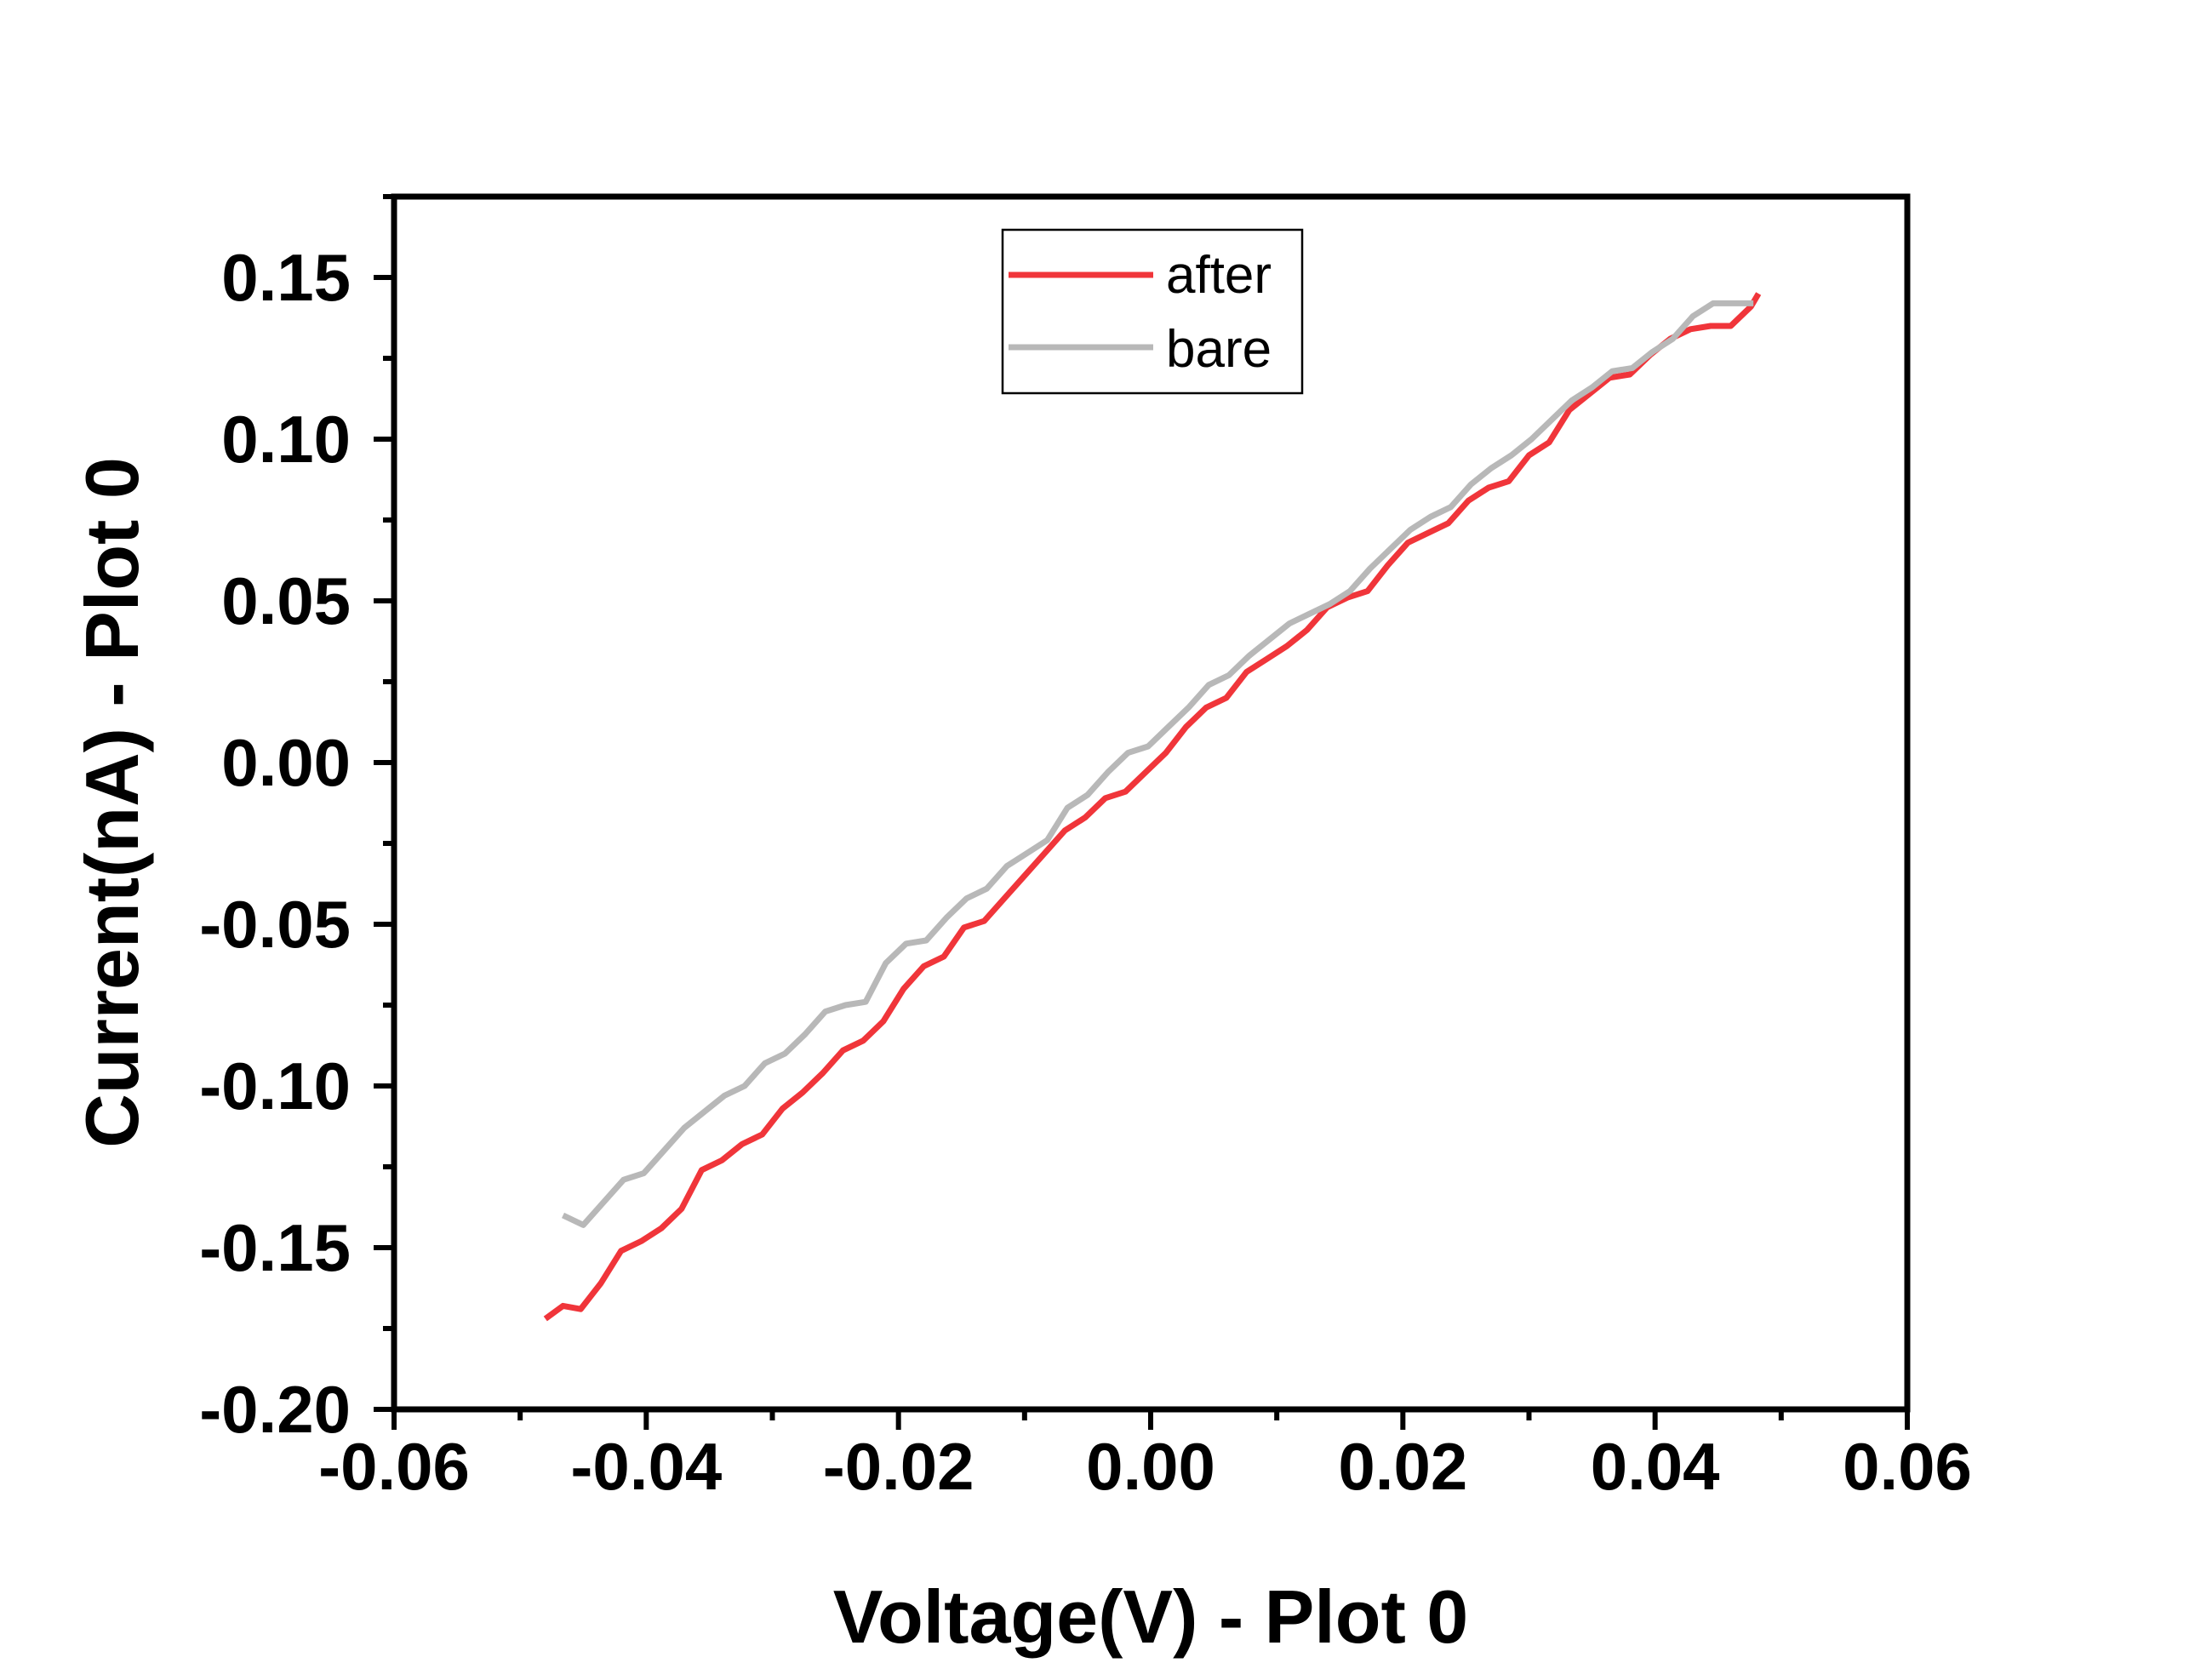 This screenshot has height=1680, width=2189. Describe the element at coordinates (1150, 1616) in the screenshot. I see `x-axis-title: Voltage(V) - Plot 0` at that location.